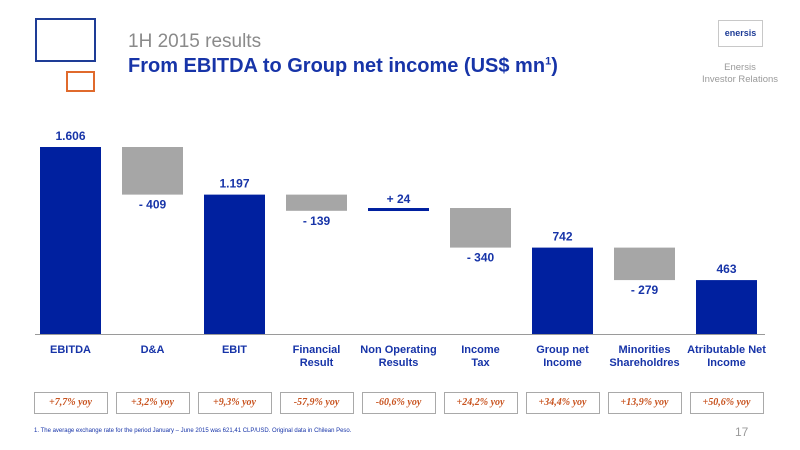 The height and width of the screenshot is (450, 800). What do you see at coordinates (399, 199) in the screenshot?
I see `value-label-non-operating-results: + 24` at bounding box center [399, 199].